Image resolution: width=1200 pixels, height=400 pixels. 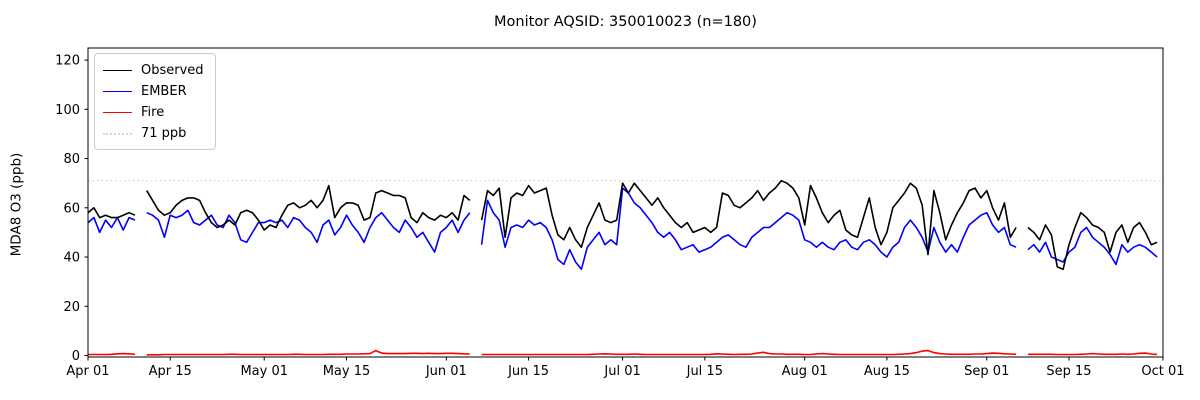 What do you see at coordinates (71, 258) in the screenshot?
I see `y-tick-label: 40` at bounding box center [71, 258].